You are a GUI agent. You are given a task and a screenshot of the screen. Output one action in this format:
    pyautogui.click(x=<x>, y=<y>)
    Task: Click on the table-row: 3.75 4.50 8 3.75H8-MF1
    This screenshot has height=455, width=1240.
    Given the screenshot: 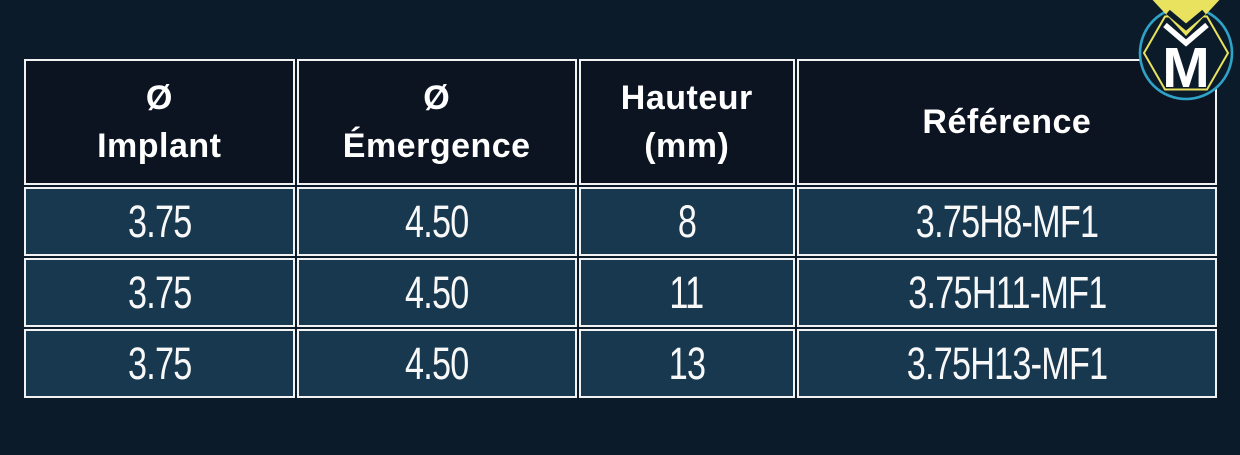 What is the action you would take?
    pyautogui.click(x=620, y=221)
    